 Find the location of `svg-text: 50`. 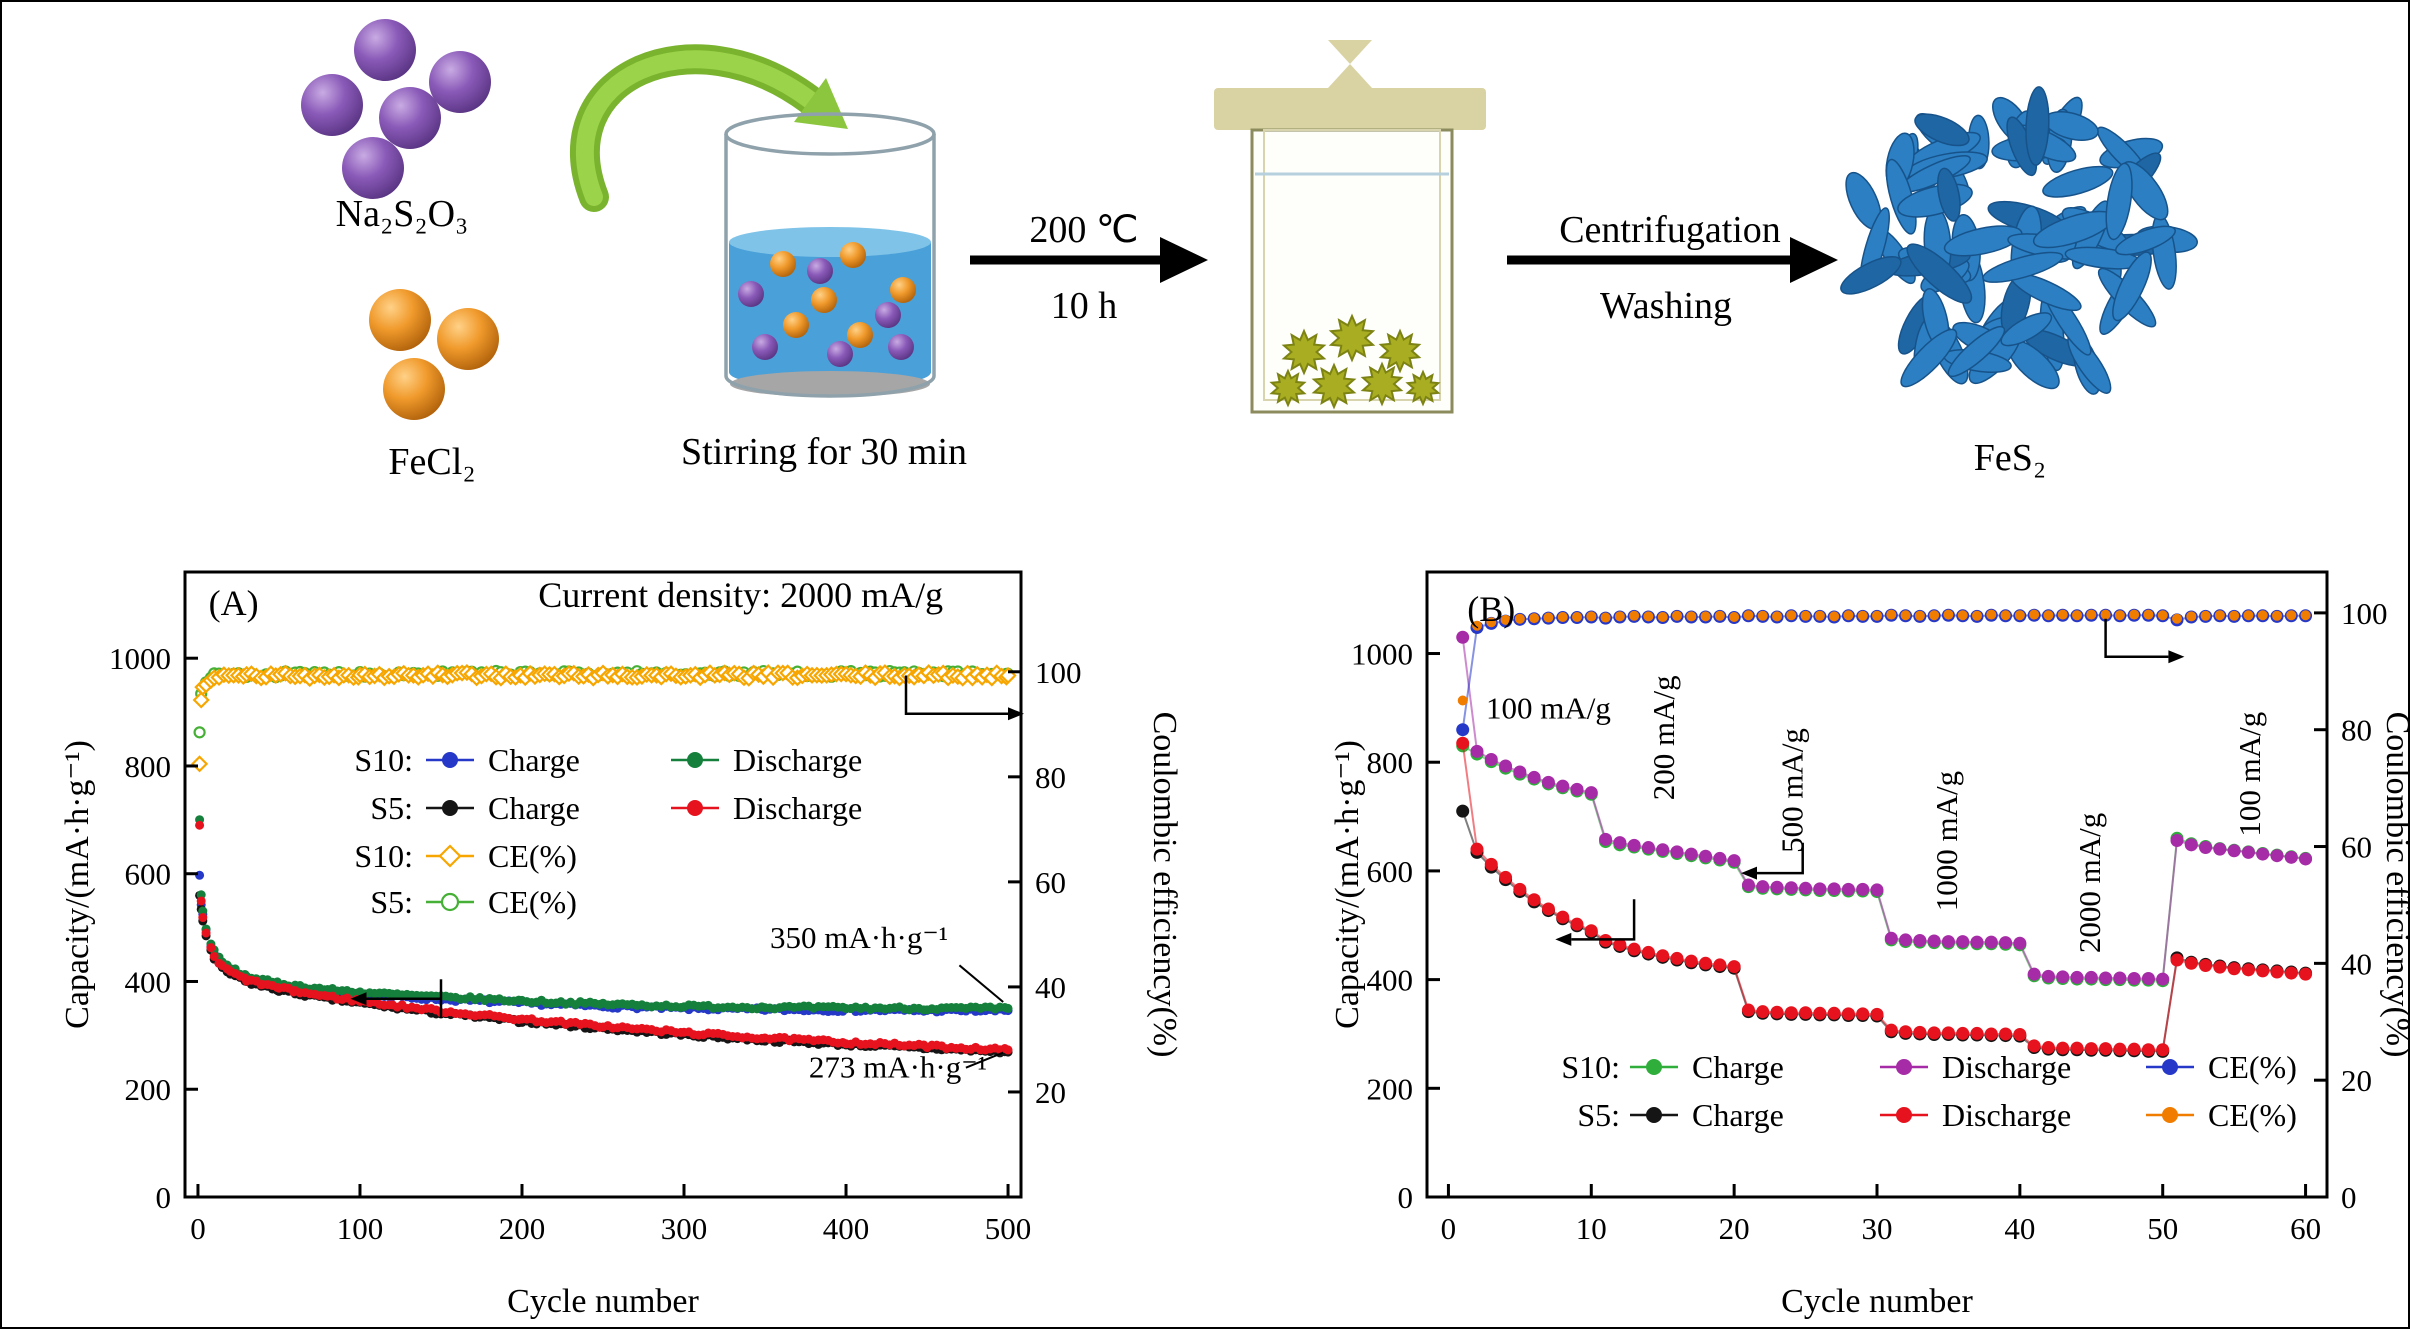

svg-text: 50 is located at coordinates (2162, 1228).